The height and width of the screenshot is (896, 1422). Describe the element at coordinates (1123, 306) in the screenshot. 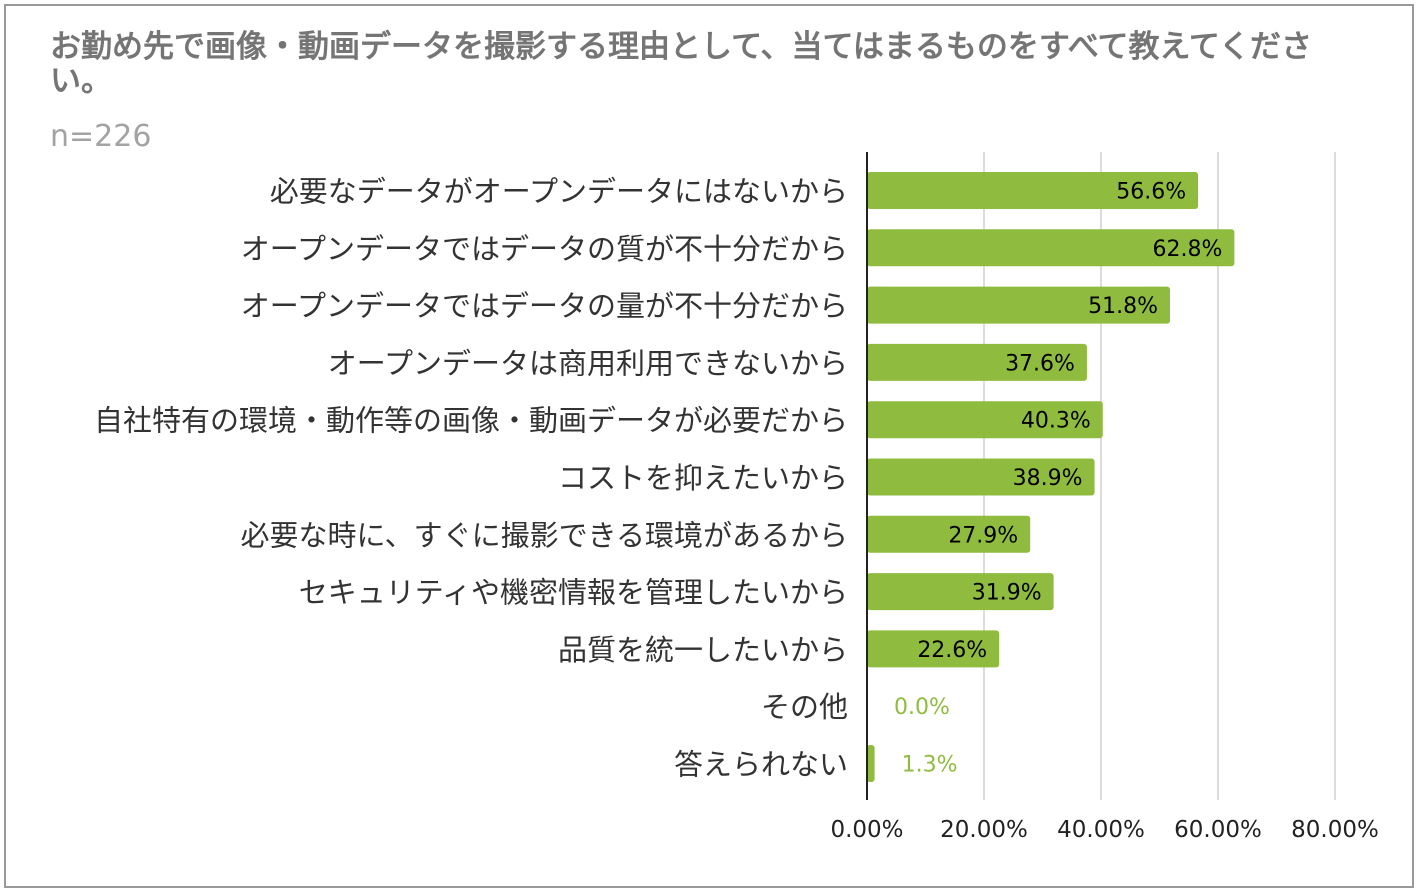

I see `value-label: 51.8%` at that location.